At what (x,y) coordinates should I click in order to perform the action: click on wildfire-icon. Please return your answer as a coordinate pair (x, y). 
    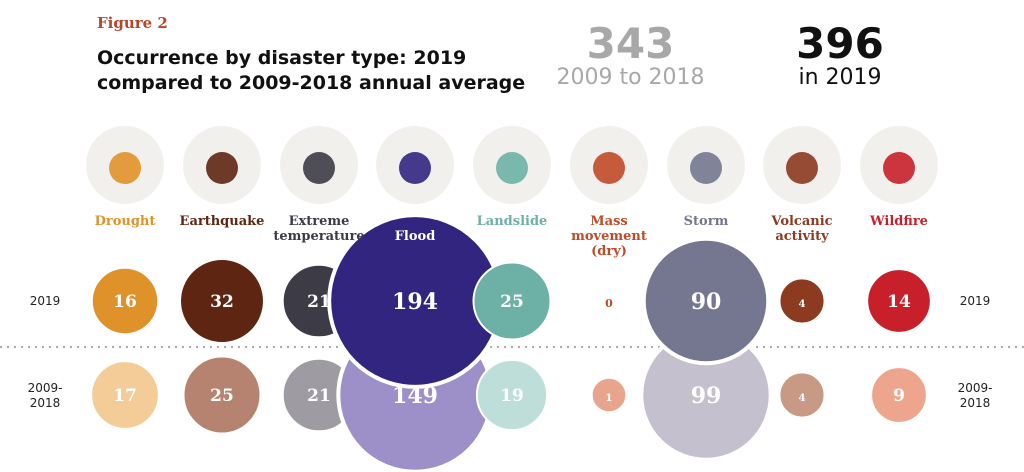
    Looking at the image, I should click on (899, 165).